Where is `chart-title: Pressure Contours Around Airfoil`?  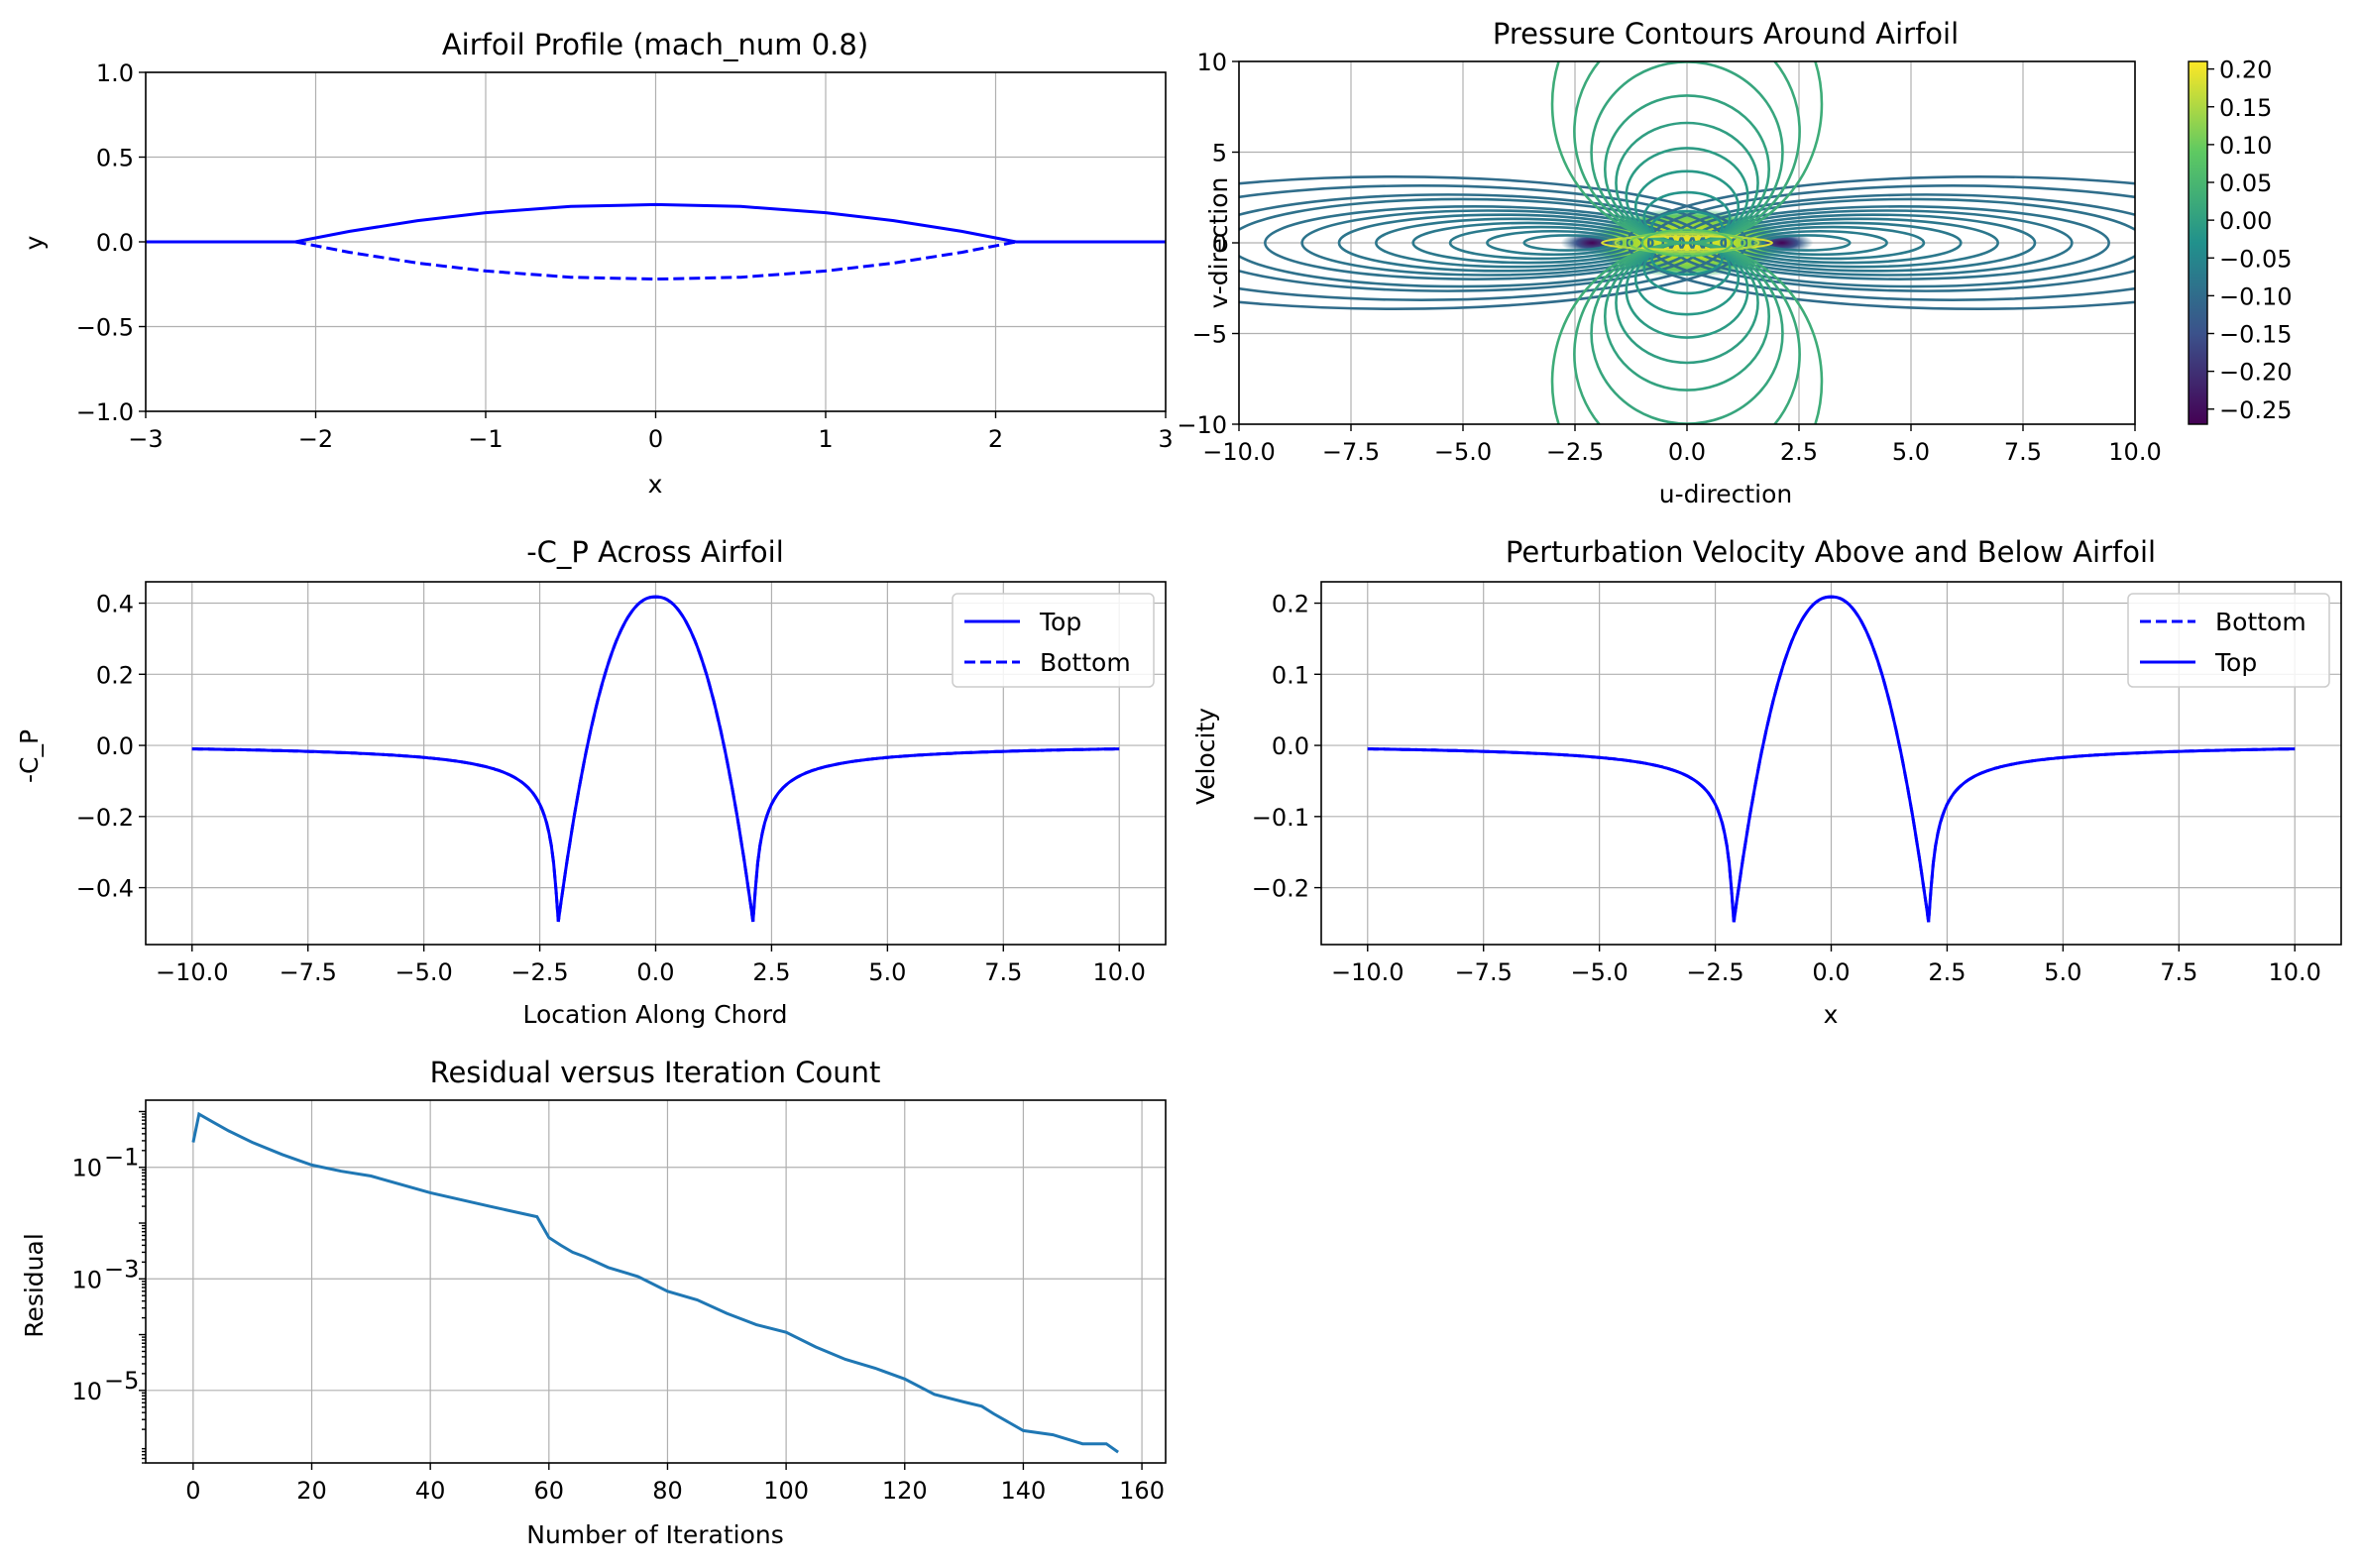
chart-title: Pressure Contours Around Airfoil is located at coordinates (1726, 34).